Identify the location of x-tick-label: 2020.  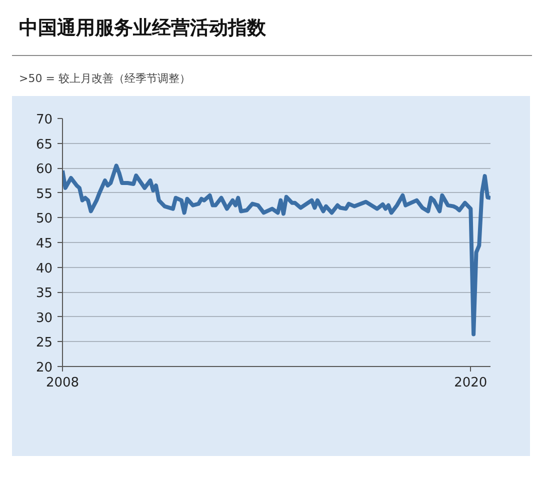
(471, 383).